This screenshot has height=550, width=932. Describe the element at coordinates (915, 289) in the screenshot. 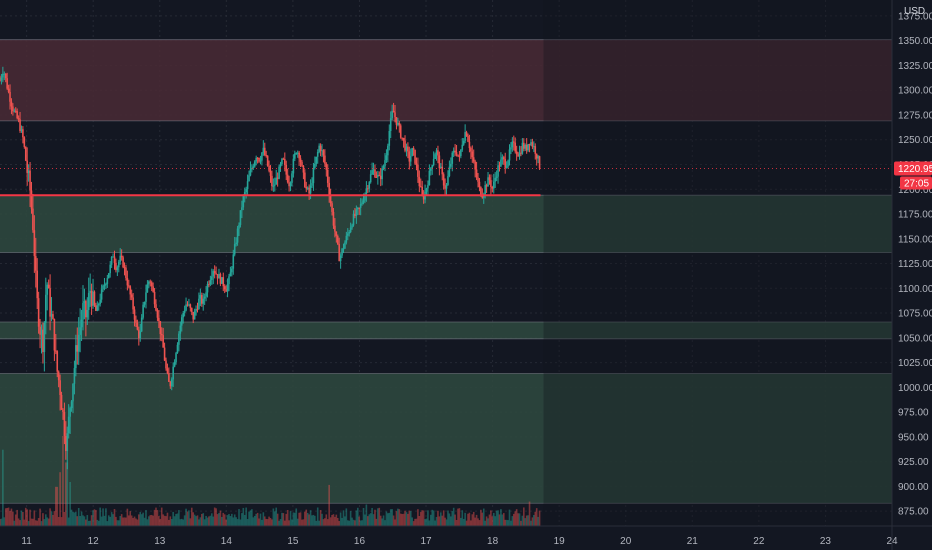

I see `price-tick-label: 1100.00` at that location.